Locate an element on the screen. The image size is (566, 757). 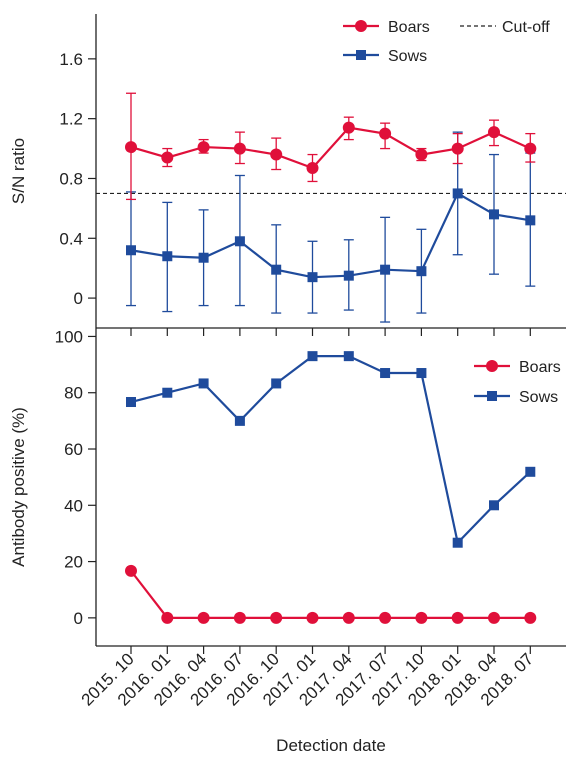
y-tick-label: 60 is located at coordinates (73, 449).